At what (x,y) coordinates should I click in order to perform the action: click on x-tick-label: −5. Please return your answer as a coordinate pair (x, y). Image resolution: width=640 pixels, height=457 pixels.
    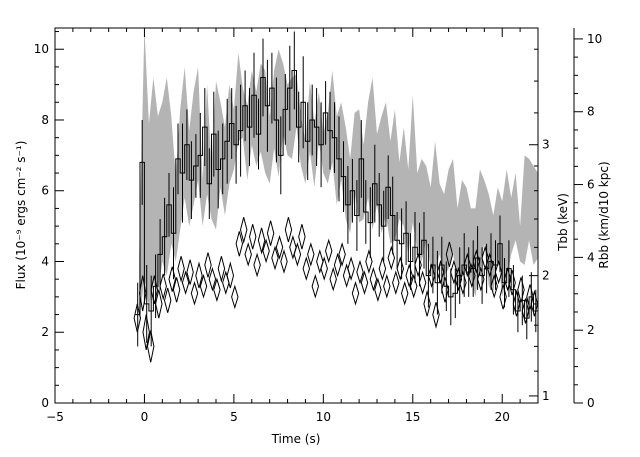
    Looking at the image, I should click on (55, 417).